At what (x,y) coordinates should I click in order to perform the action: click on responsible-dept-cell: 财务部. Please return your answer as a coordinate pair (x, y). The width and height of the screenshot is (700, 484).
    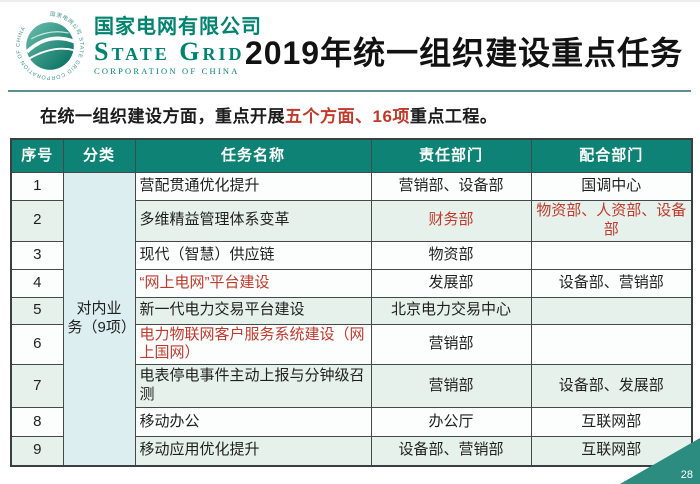
    Looking at the image, I should click on (451, 221).